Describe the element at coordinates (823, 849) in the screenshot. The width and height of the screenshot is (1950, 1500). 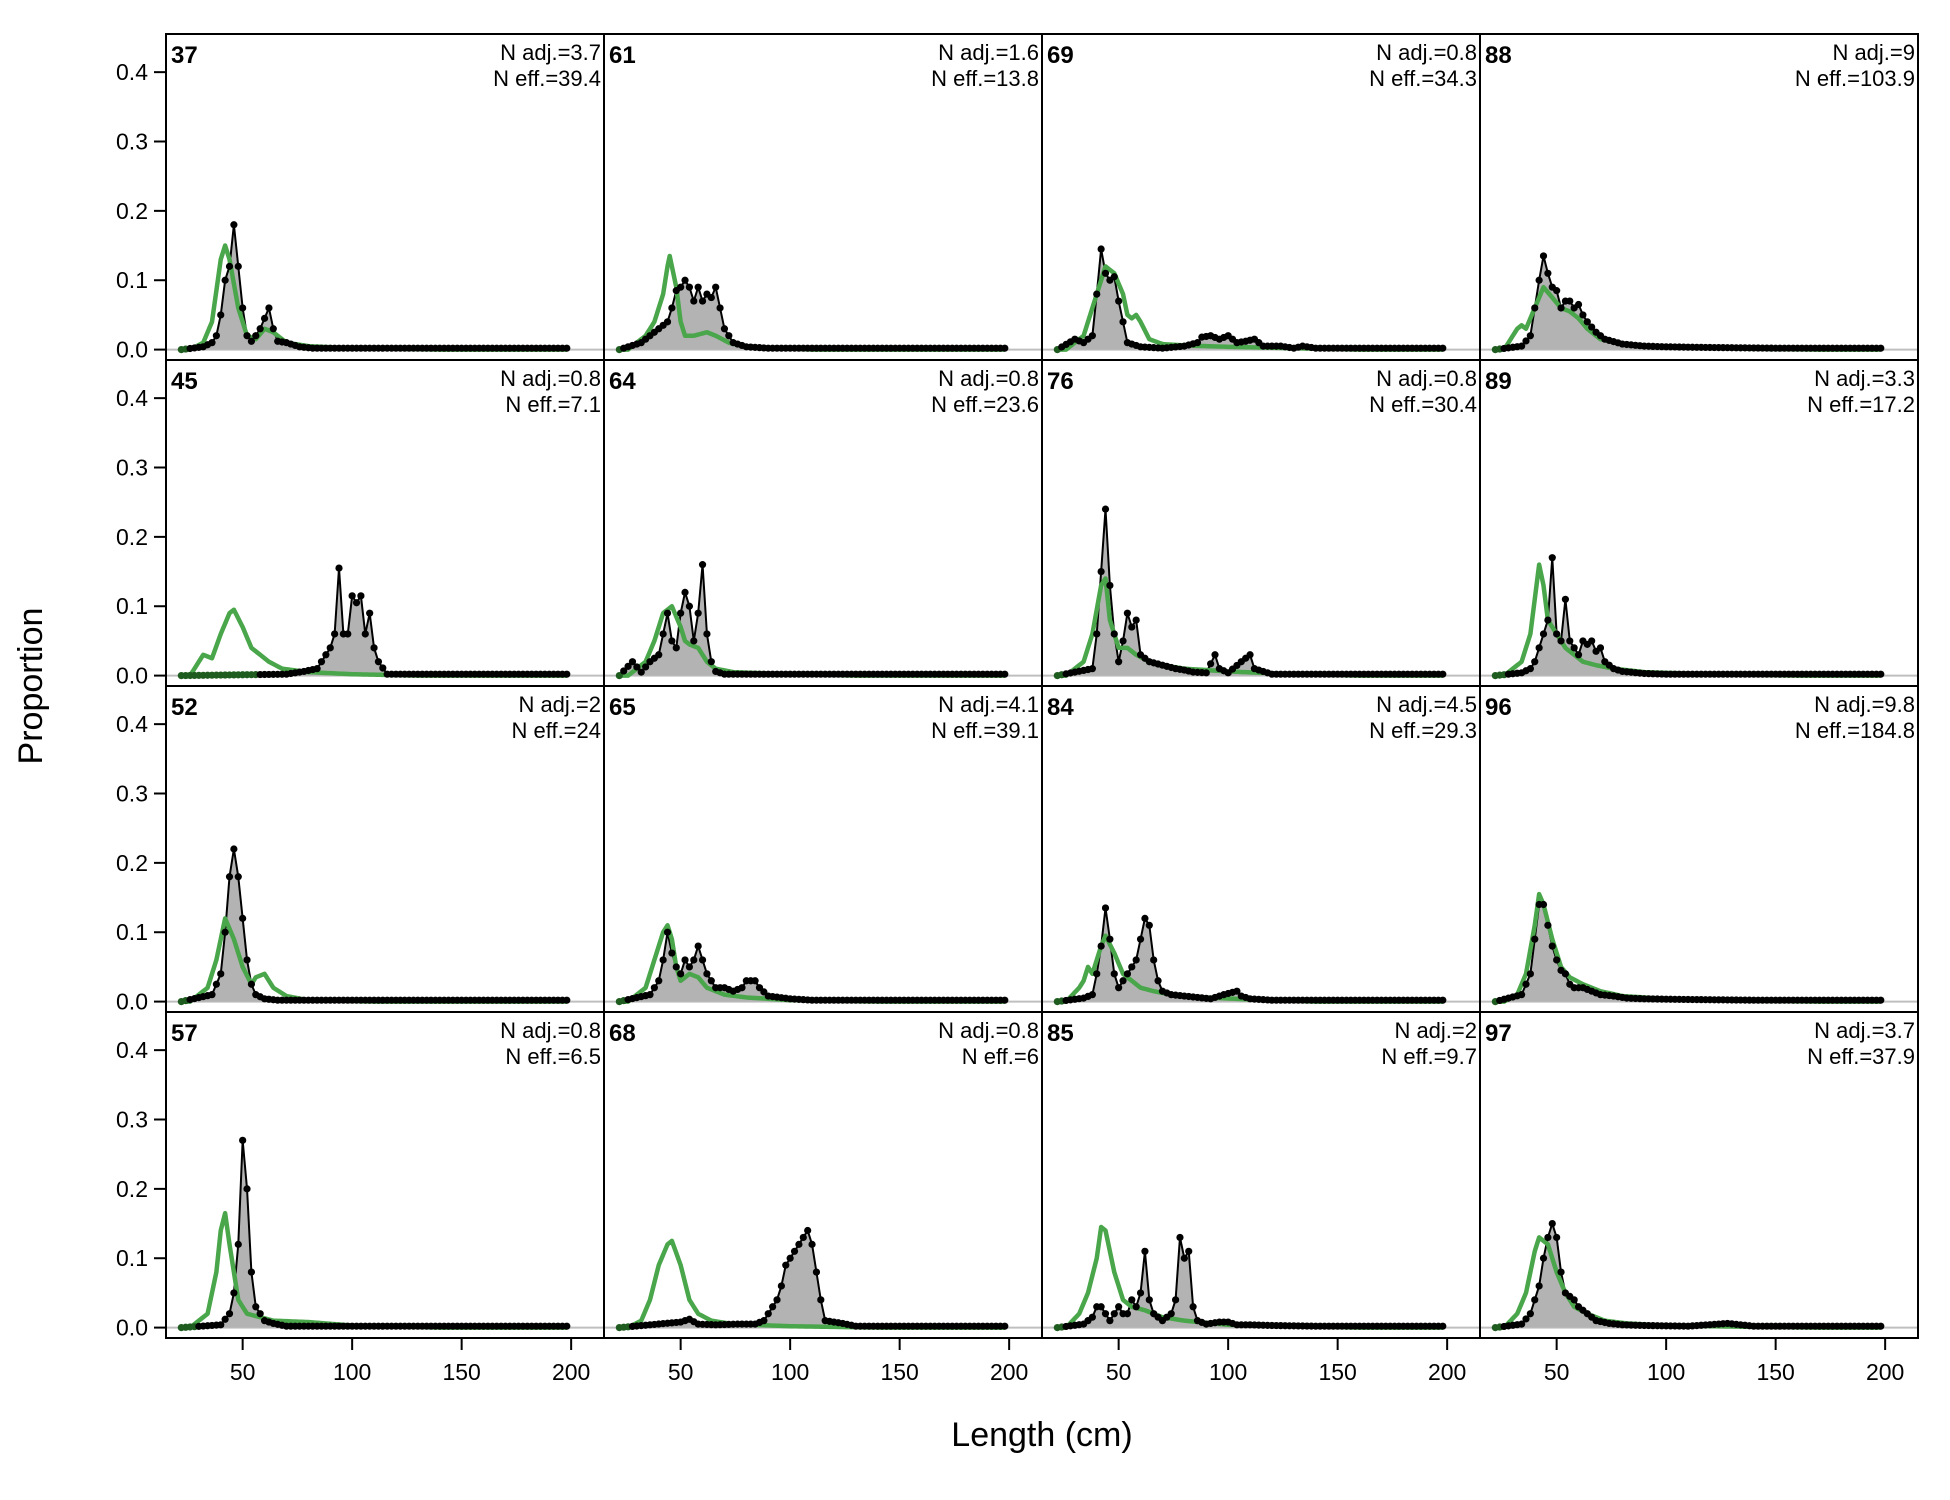
I see `panel-65: 65 N adj.=4.1N eff.=39.1` at that location.